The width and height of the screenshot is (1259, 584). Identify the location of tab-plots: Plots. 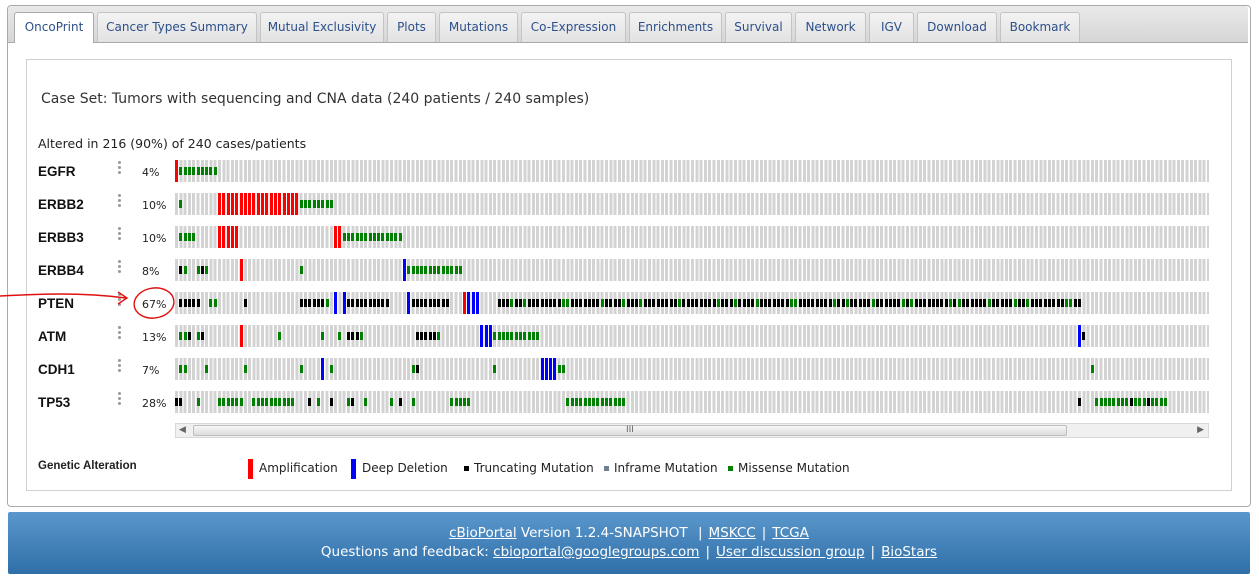
(411, 27).